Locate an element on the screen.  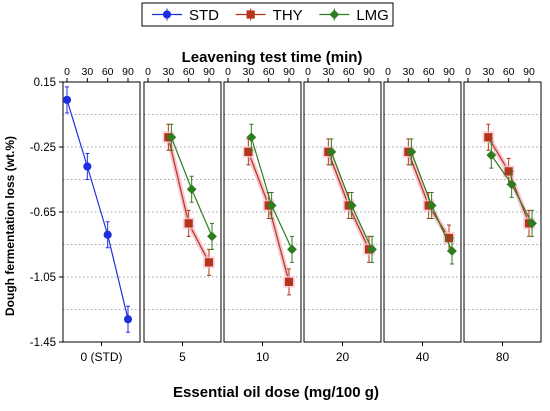
legend-label-thy: THY is located at coordinates (288, 15).